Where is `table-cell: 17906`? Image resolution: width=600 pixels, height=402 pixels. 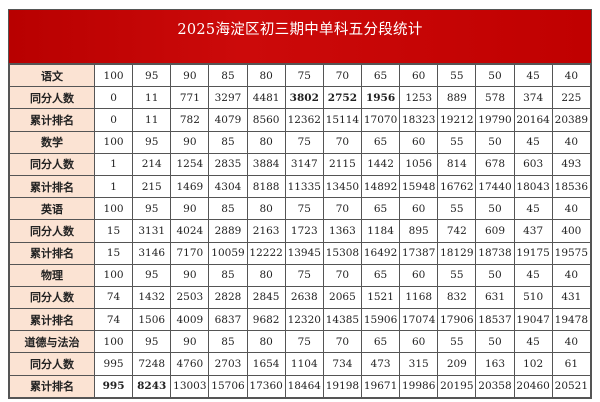 table-cell: 17906 is located at coordinates (457, 320).